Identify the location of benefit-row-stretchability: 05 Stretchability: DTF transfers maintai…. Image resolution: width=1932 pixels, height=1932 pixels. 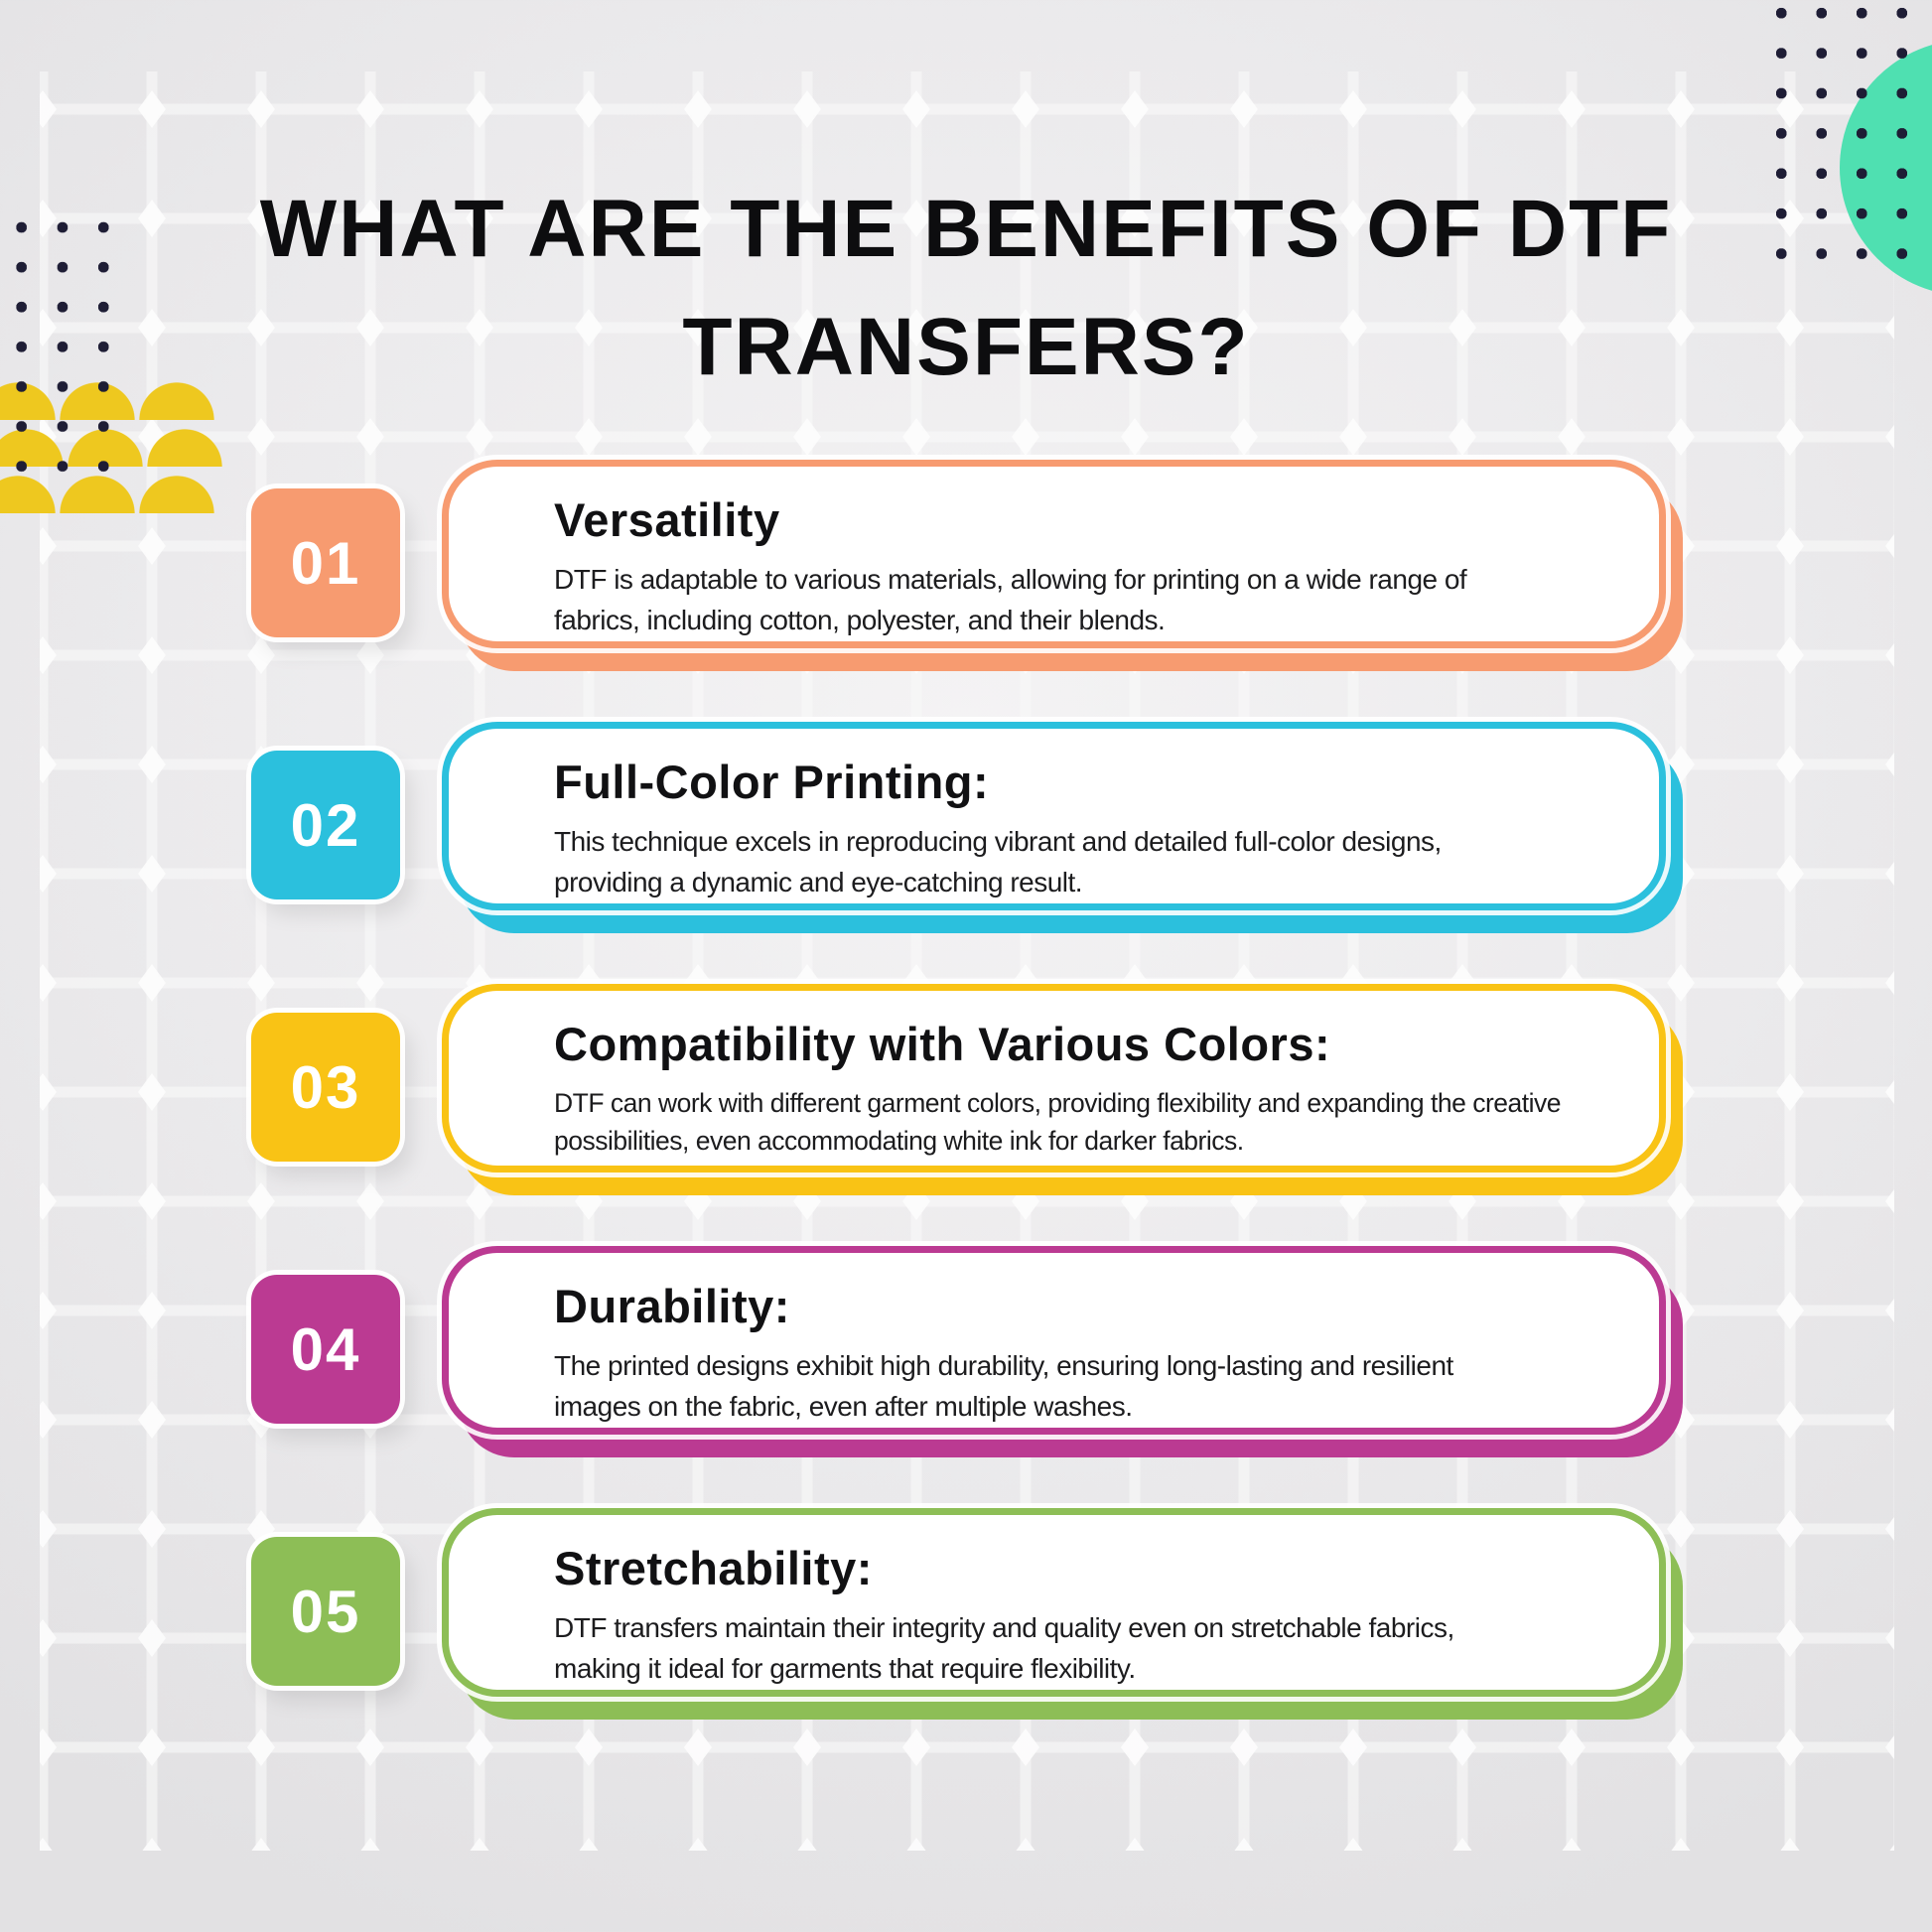
(967, 1613).